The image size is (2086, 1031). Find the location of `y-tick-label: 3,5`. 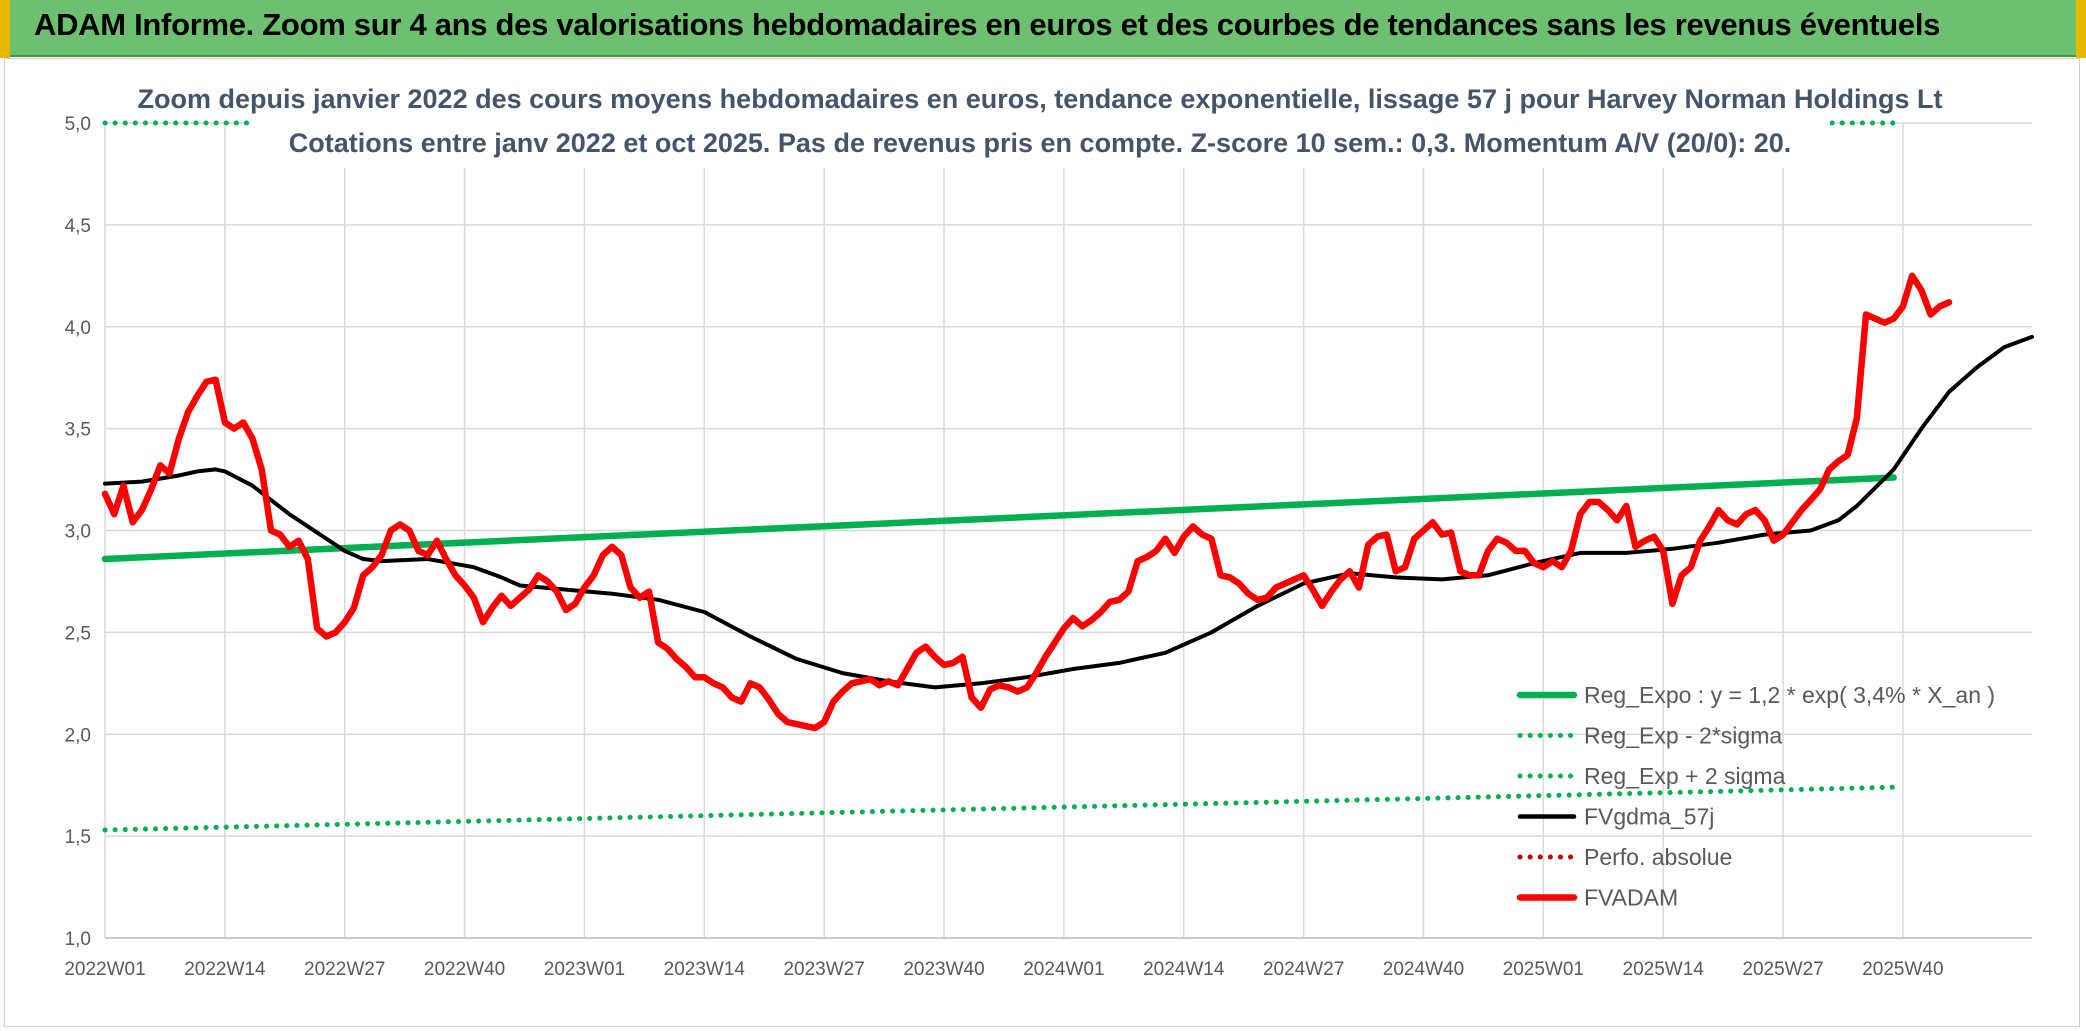

y-tick-label: 3,5 is located at coordinates (78, 430).